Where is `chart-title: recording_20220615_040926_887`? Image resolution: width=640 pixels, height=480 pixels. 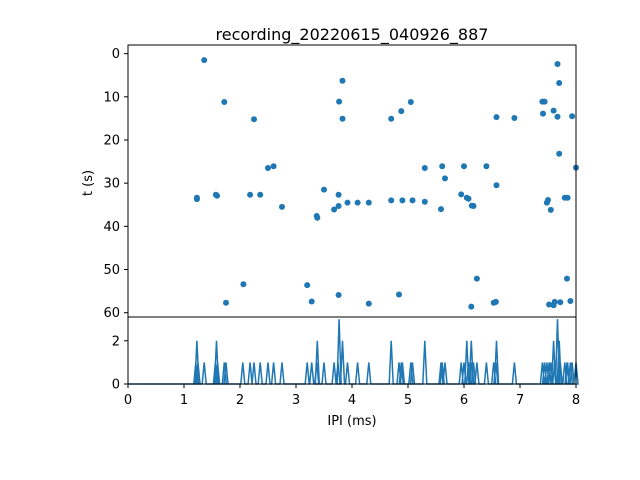
chart-title: recording_20220615_040926_887 is located at coordinates (352, 35).